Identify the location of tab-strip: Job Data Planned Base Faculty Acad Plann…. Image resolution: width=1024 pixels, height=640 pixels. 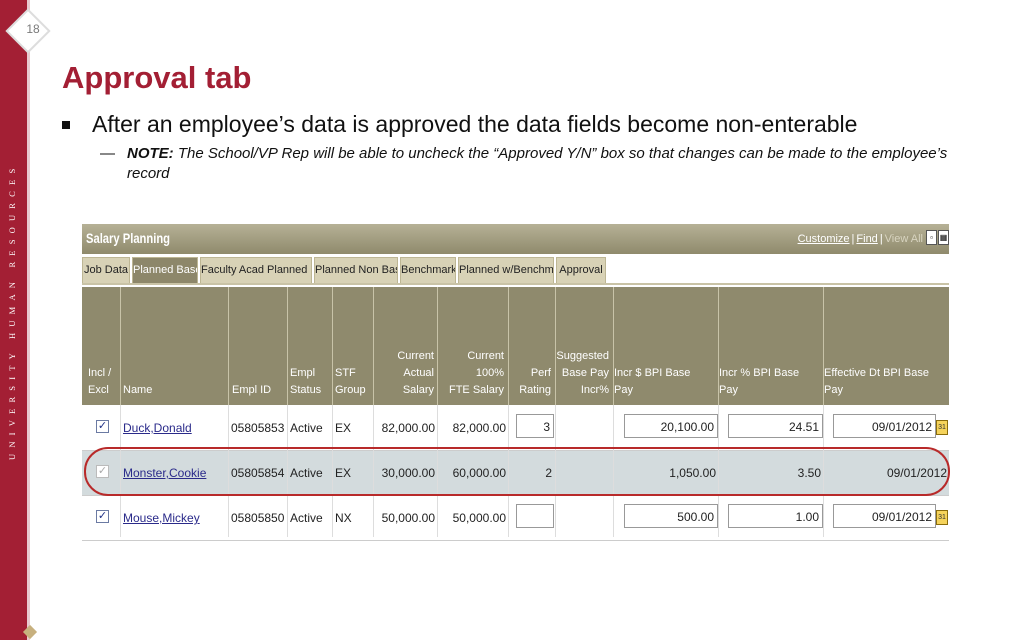
(515, 270).